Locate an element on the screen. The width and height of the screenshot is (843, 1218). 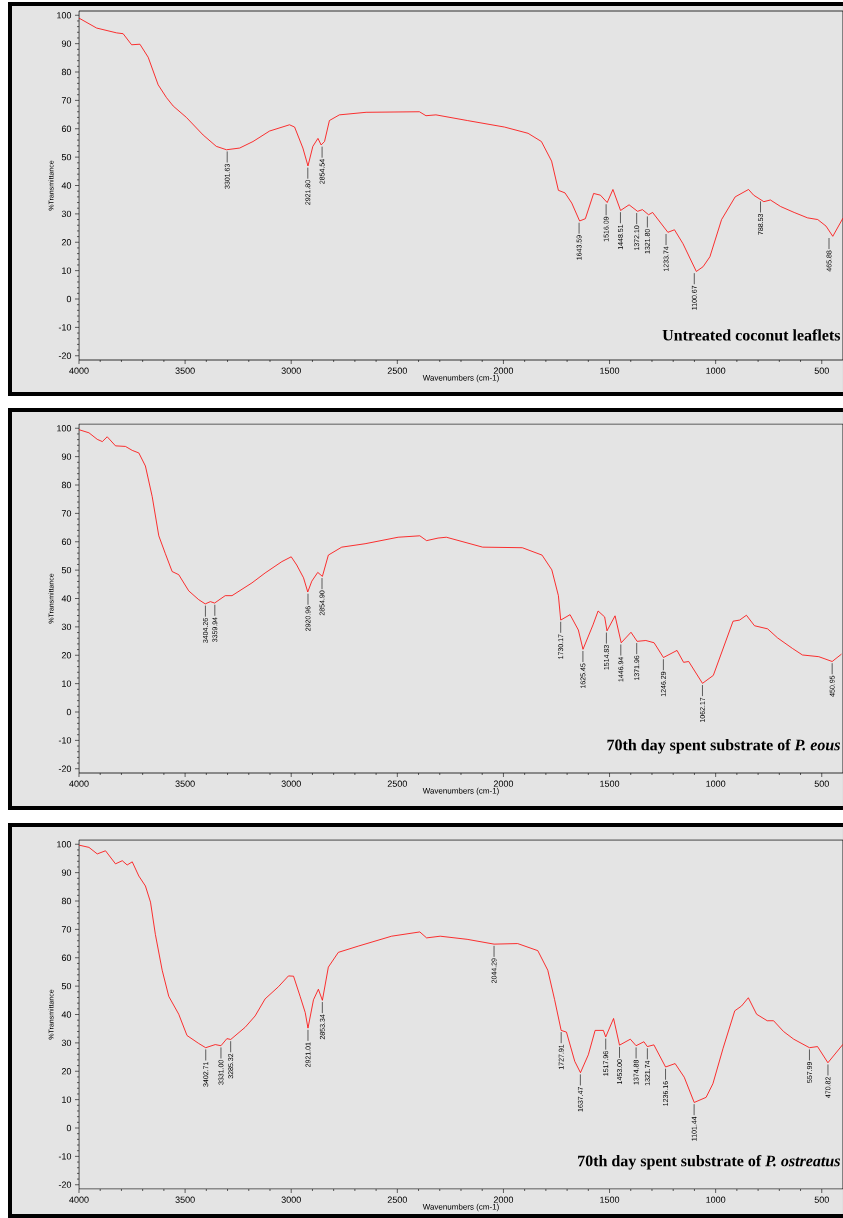
annotation: 70th day spent substrate of P. eous is located at coordinates (723, 746).